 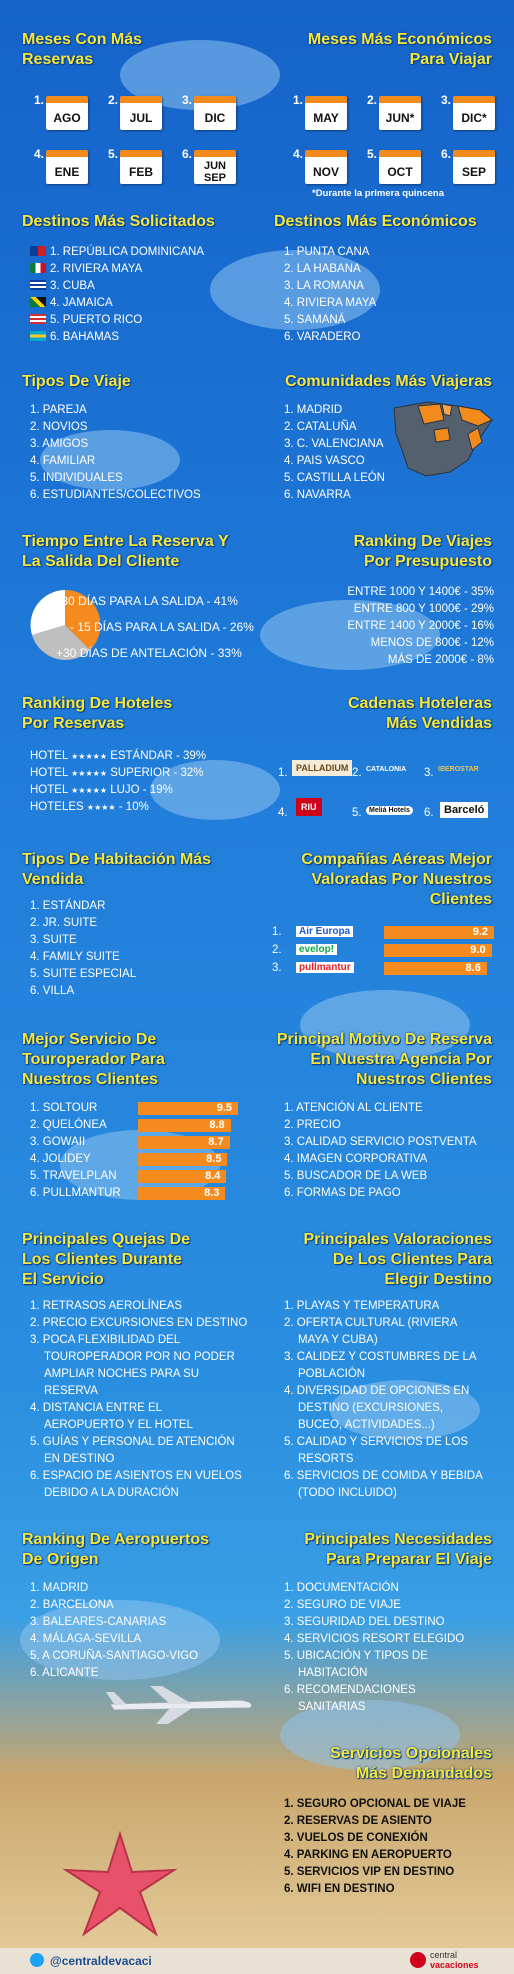 What do you see at coordinates (82, 49) in the screenshot?
I see `title-meses-reservas: Meses Con Más Reservas` at bounding box center [82, 49].